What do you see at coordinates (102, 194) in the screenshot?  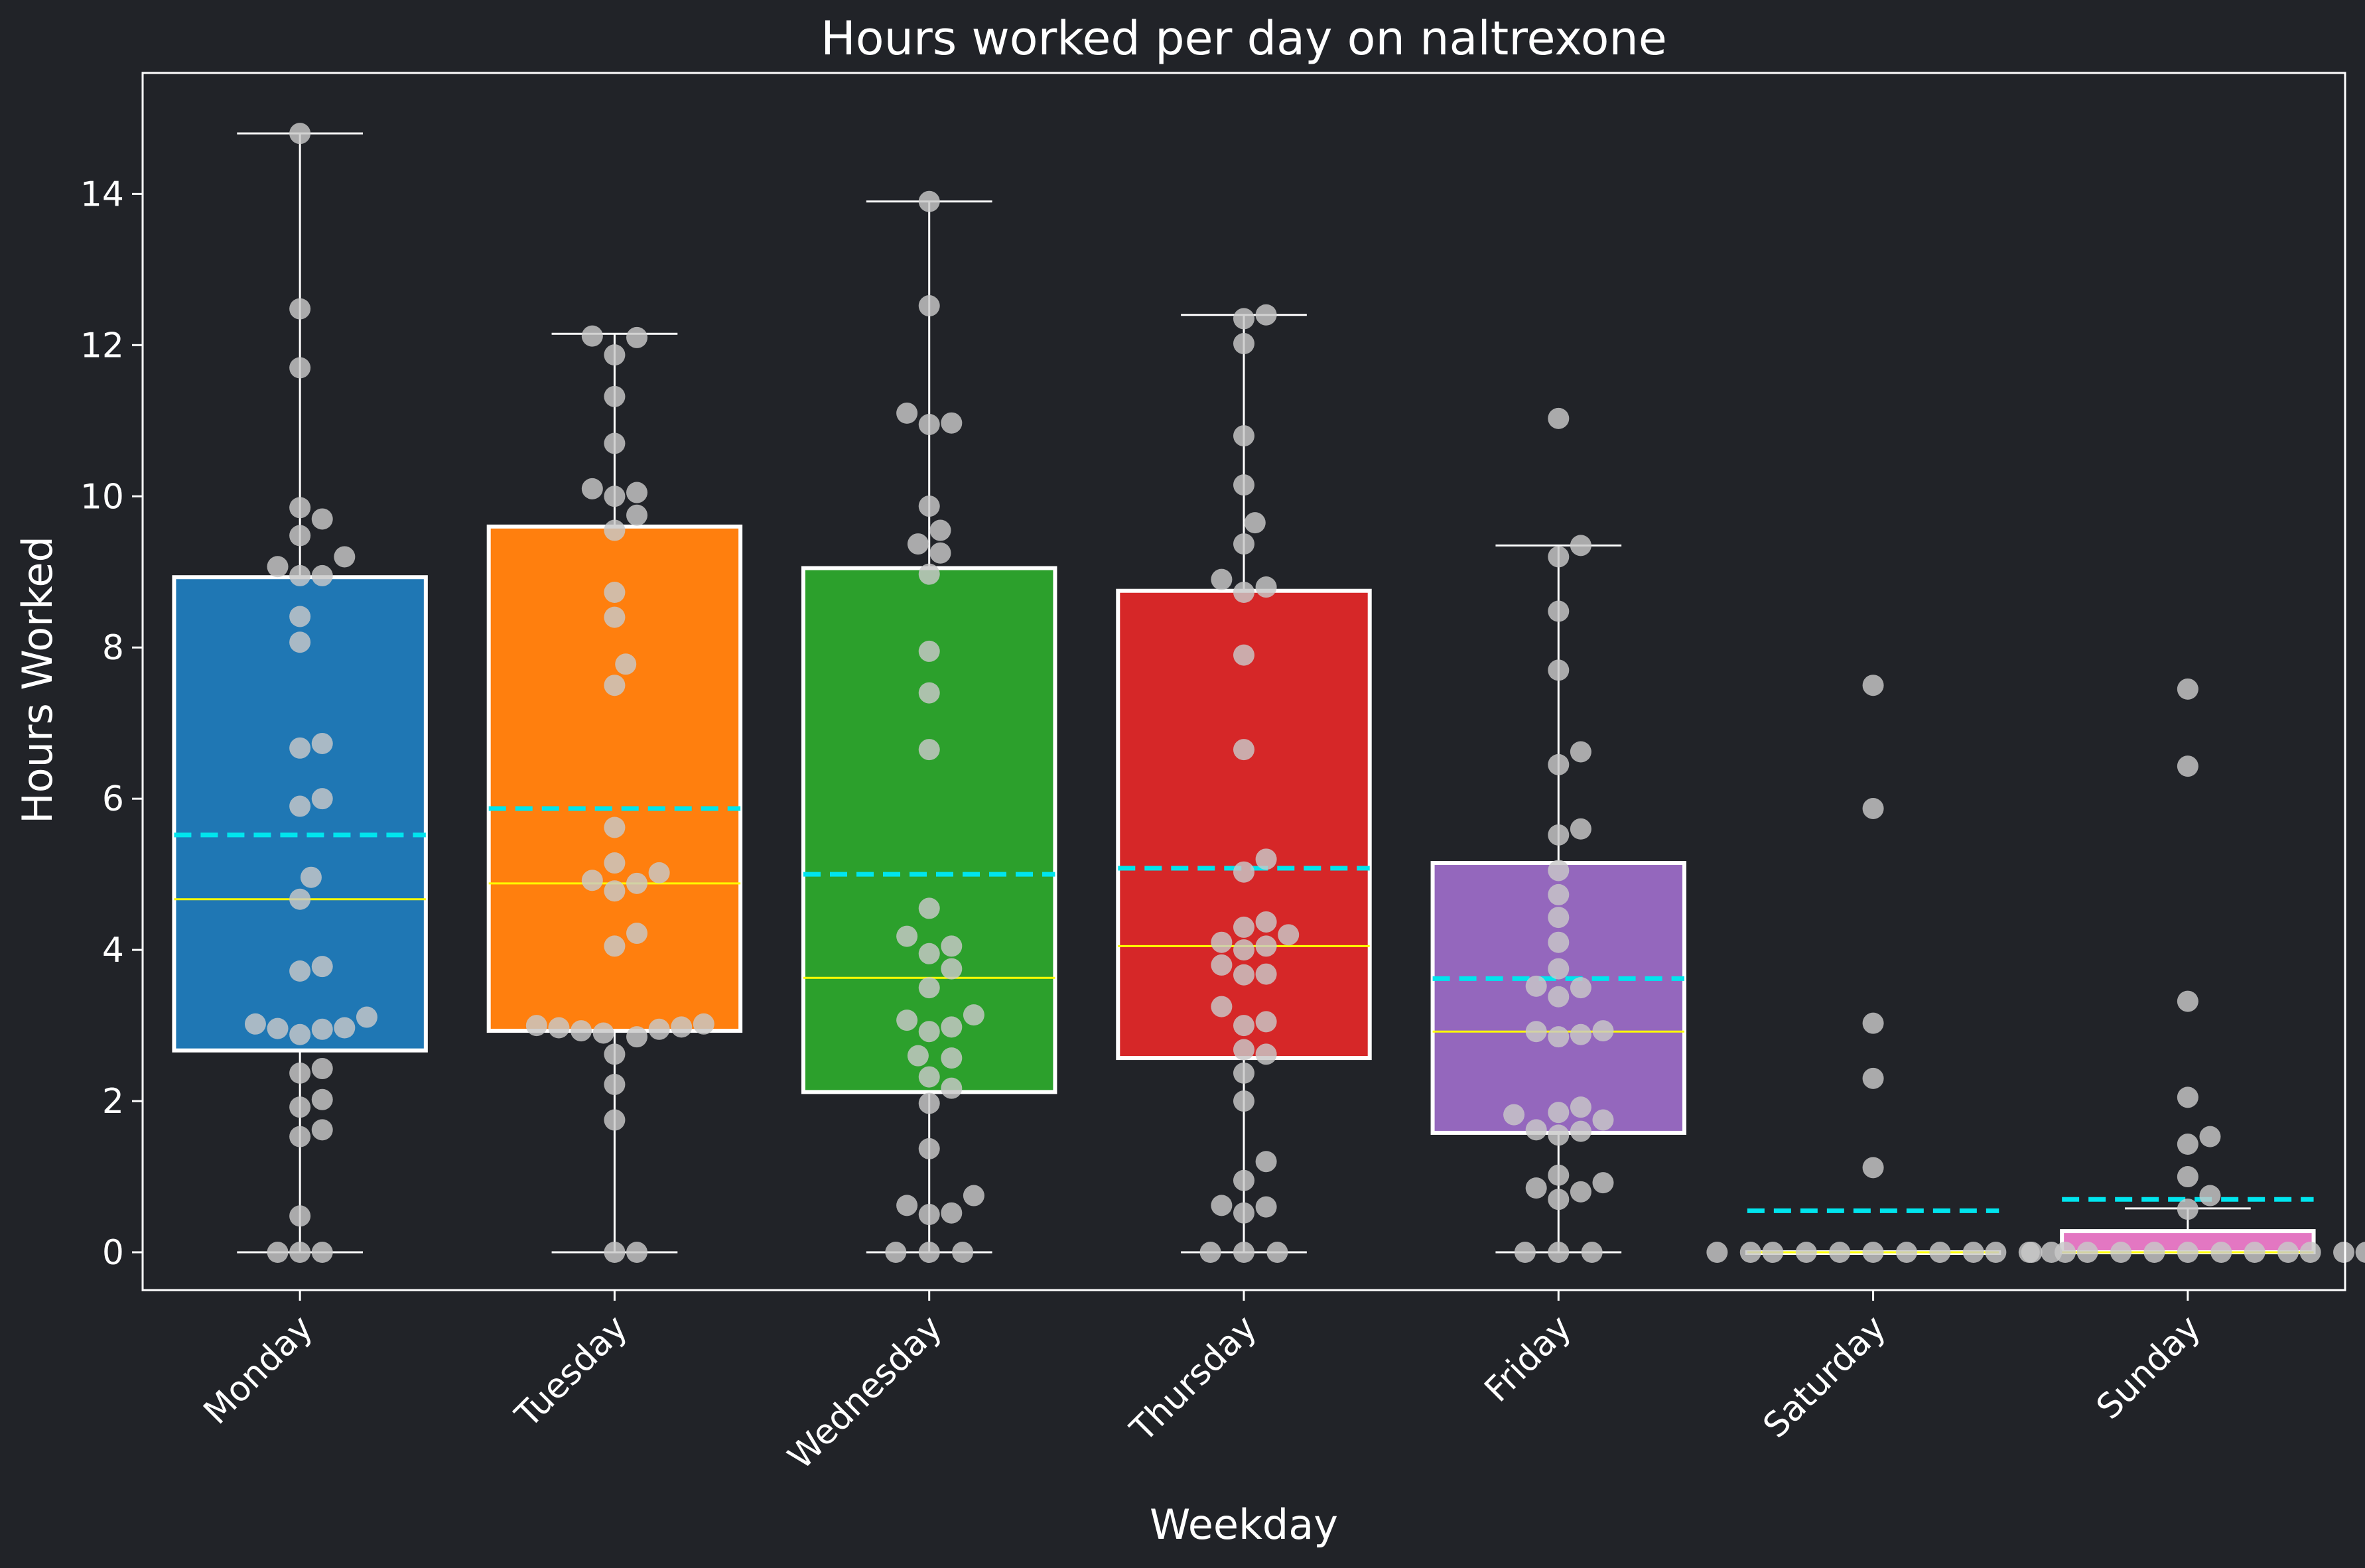 I see `y-tick-label: 14` at bounding box center [102, 194].